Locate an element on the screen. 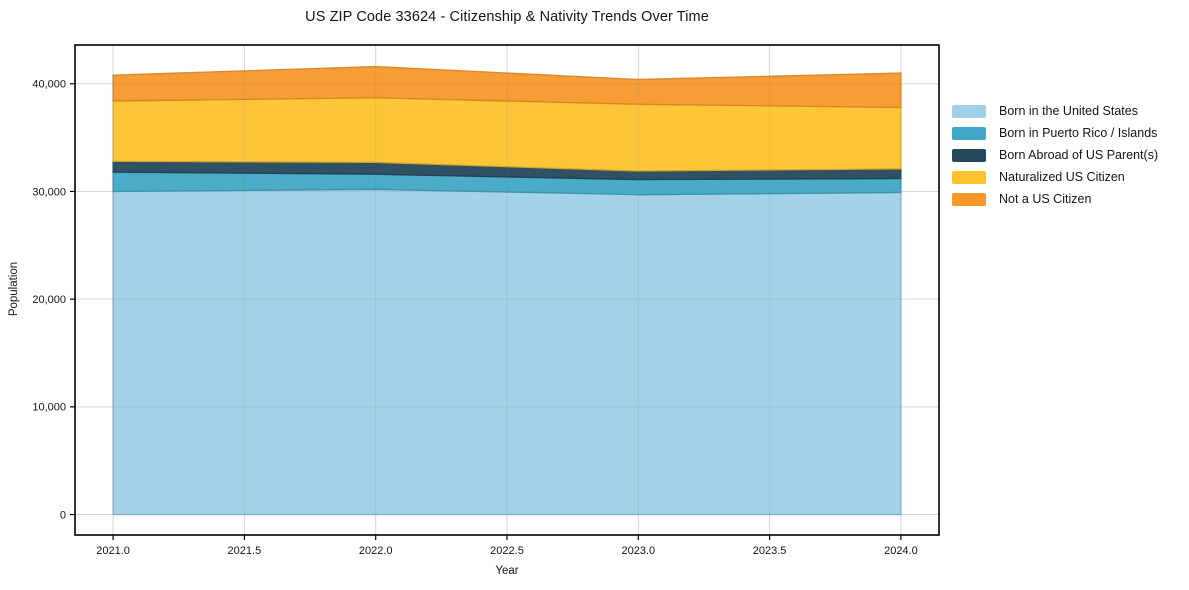 The width and height of the screenshot is (1189, 590). x-tick-label: 2022.5 is located at coordinates (507, 551).